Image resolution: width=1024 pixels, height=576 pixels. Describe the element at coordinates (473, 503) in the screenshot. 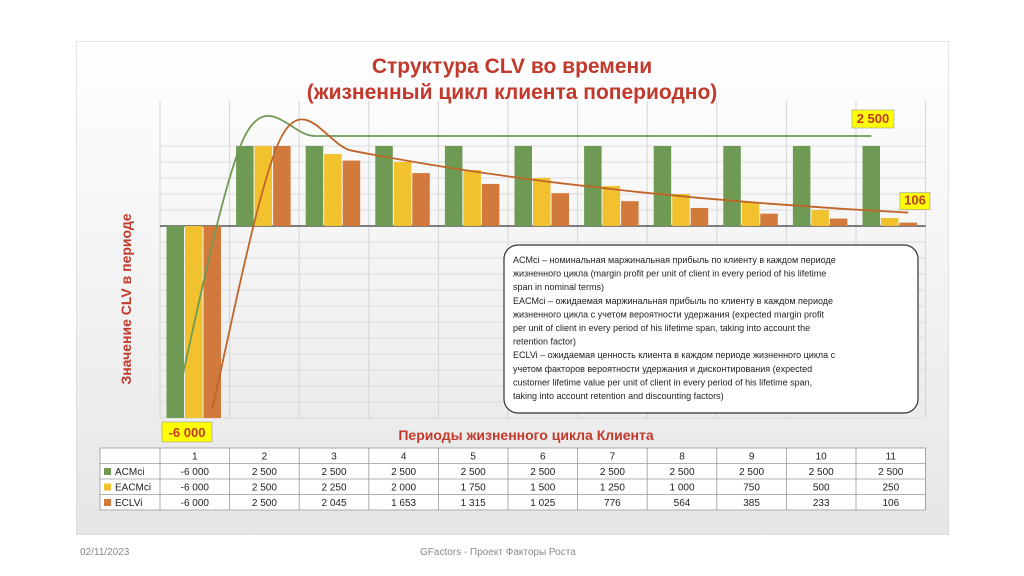

I see `table-cell: 1 315` at that location.